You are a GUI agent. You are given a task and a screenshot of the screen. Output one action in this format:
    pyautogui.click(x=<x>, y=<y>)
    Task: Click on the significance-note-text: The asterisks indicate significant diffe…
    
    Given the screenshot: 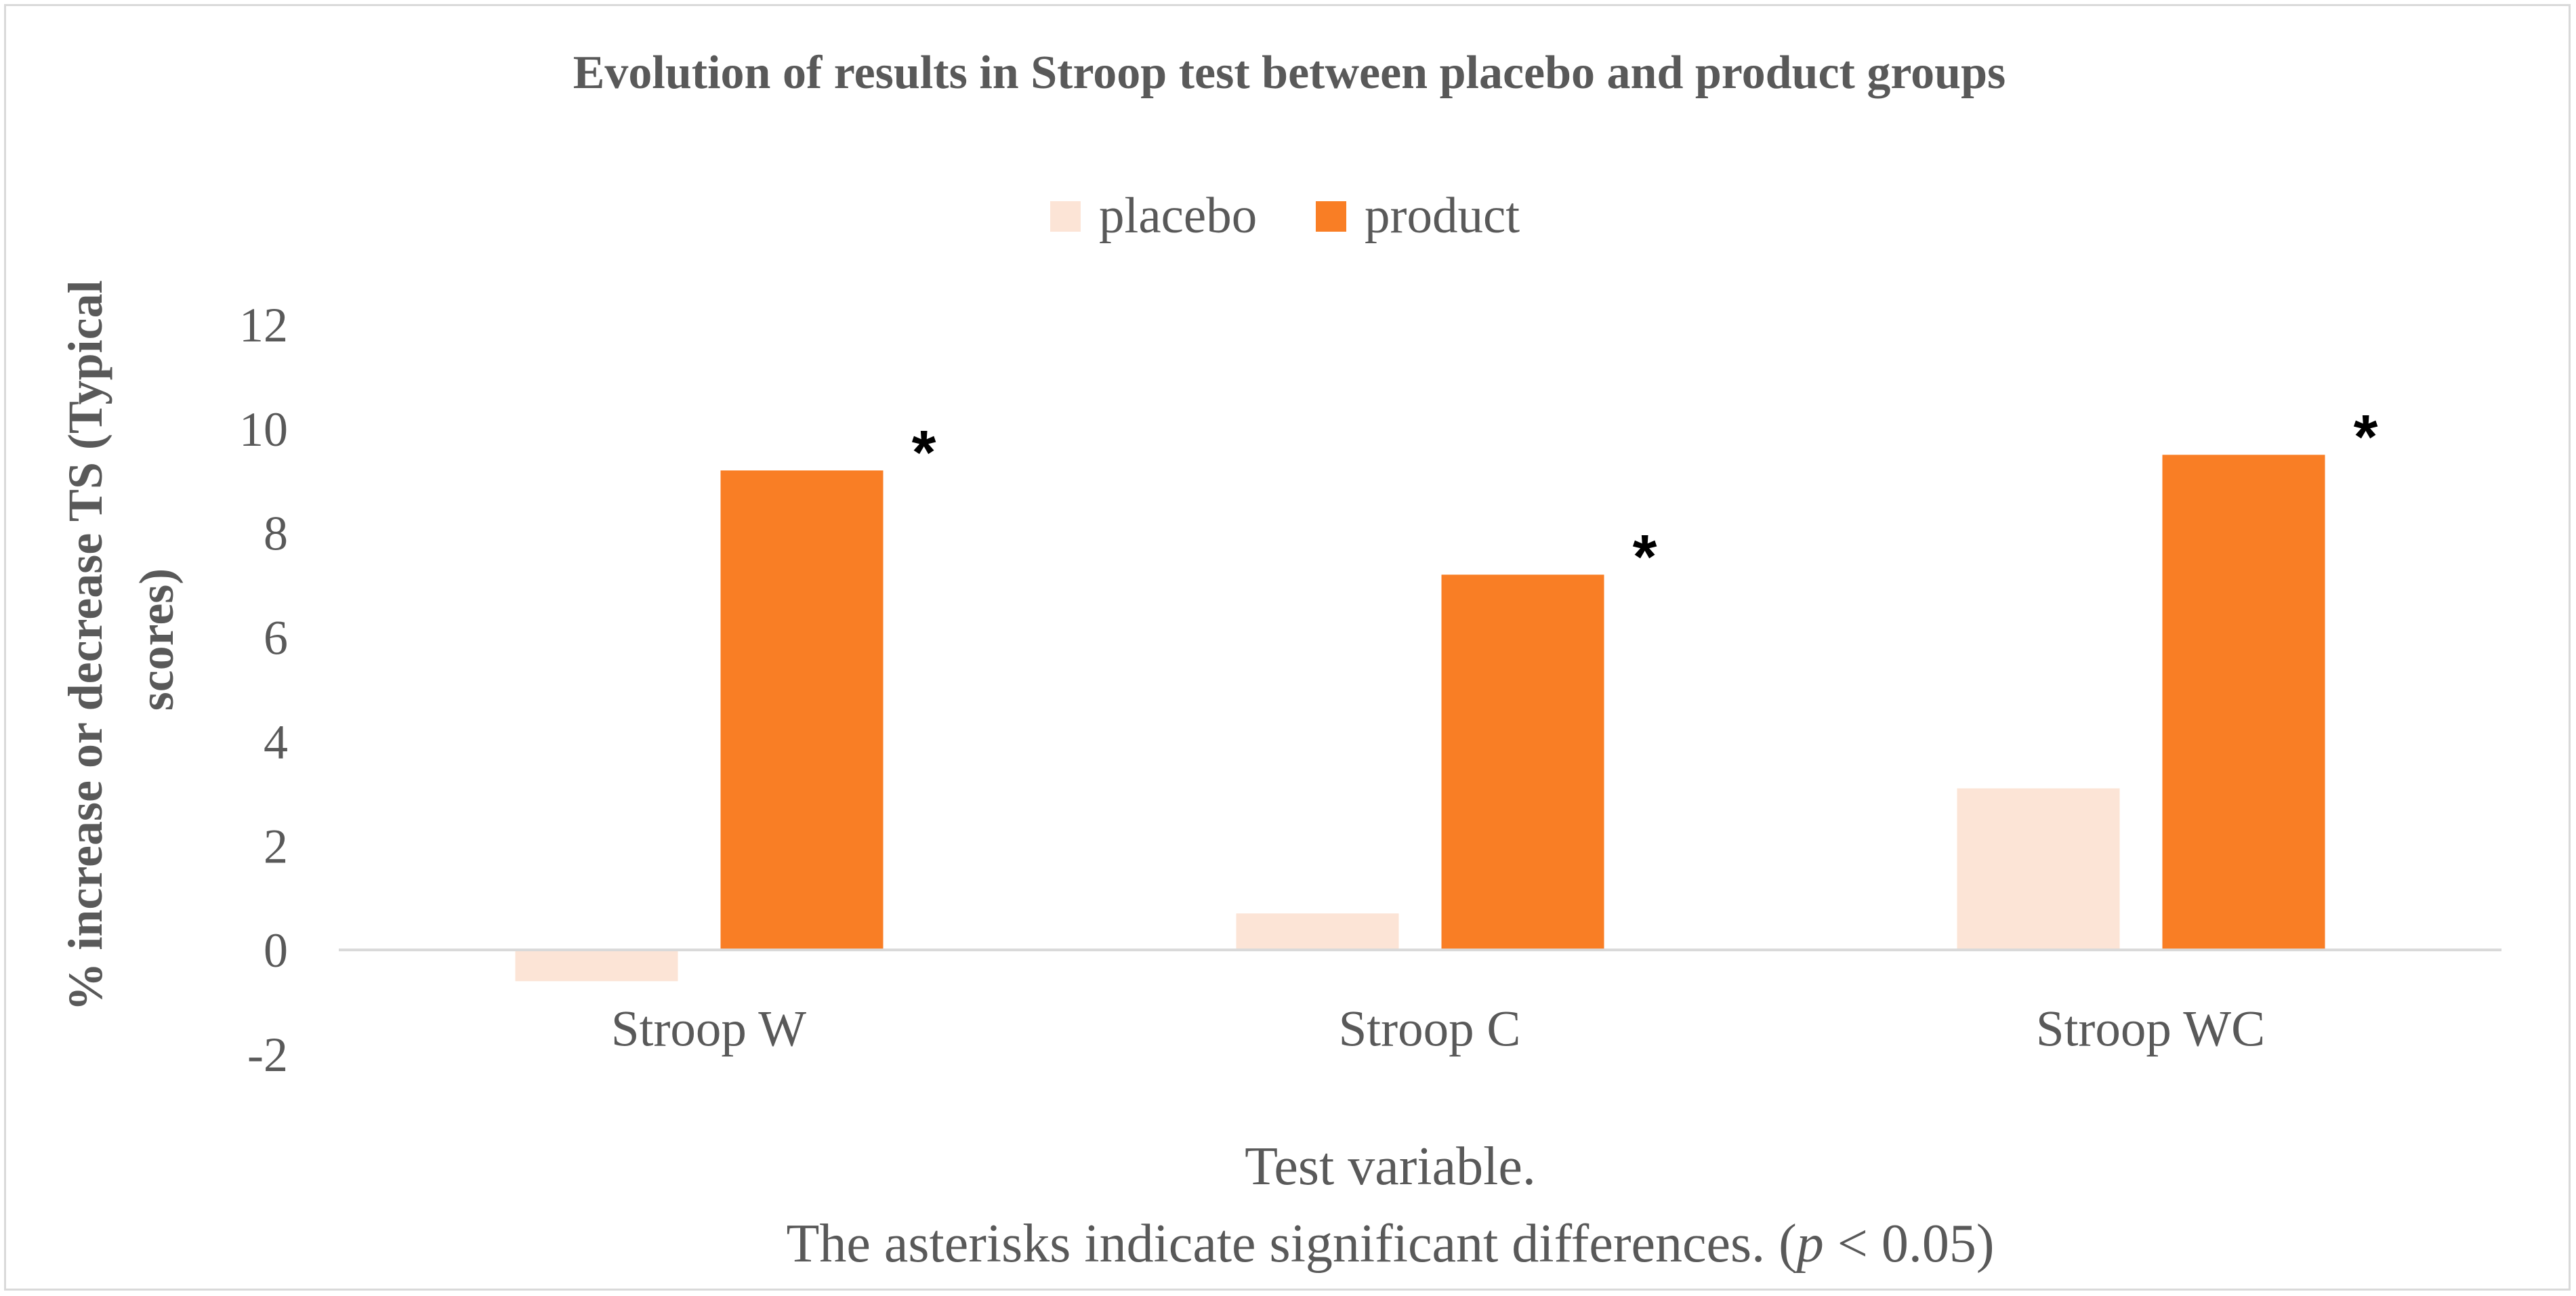 What is the action you would take?
    pyautogui.click(x=1291, y=1244)
    